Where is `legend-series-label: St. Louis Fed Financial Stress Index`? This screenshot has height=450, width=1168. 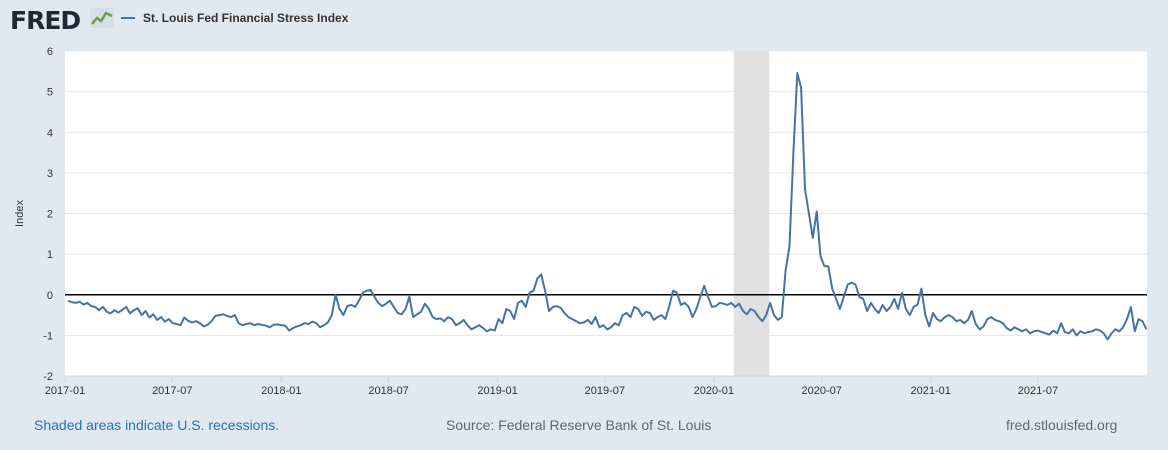
legend-series-label: St. Louis Fed Financial Stress Index is located at coordinates (246, 18).